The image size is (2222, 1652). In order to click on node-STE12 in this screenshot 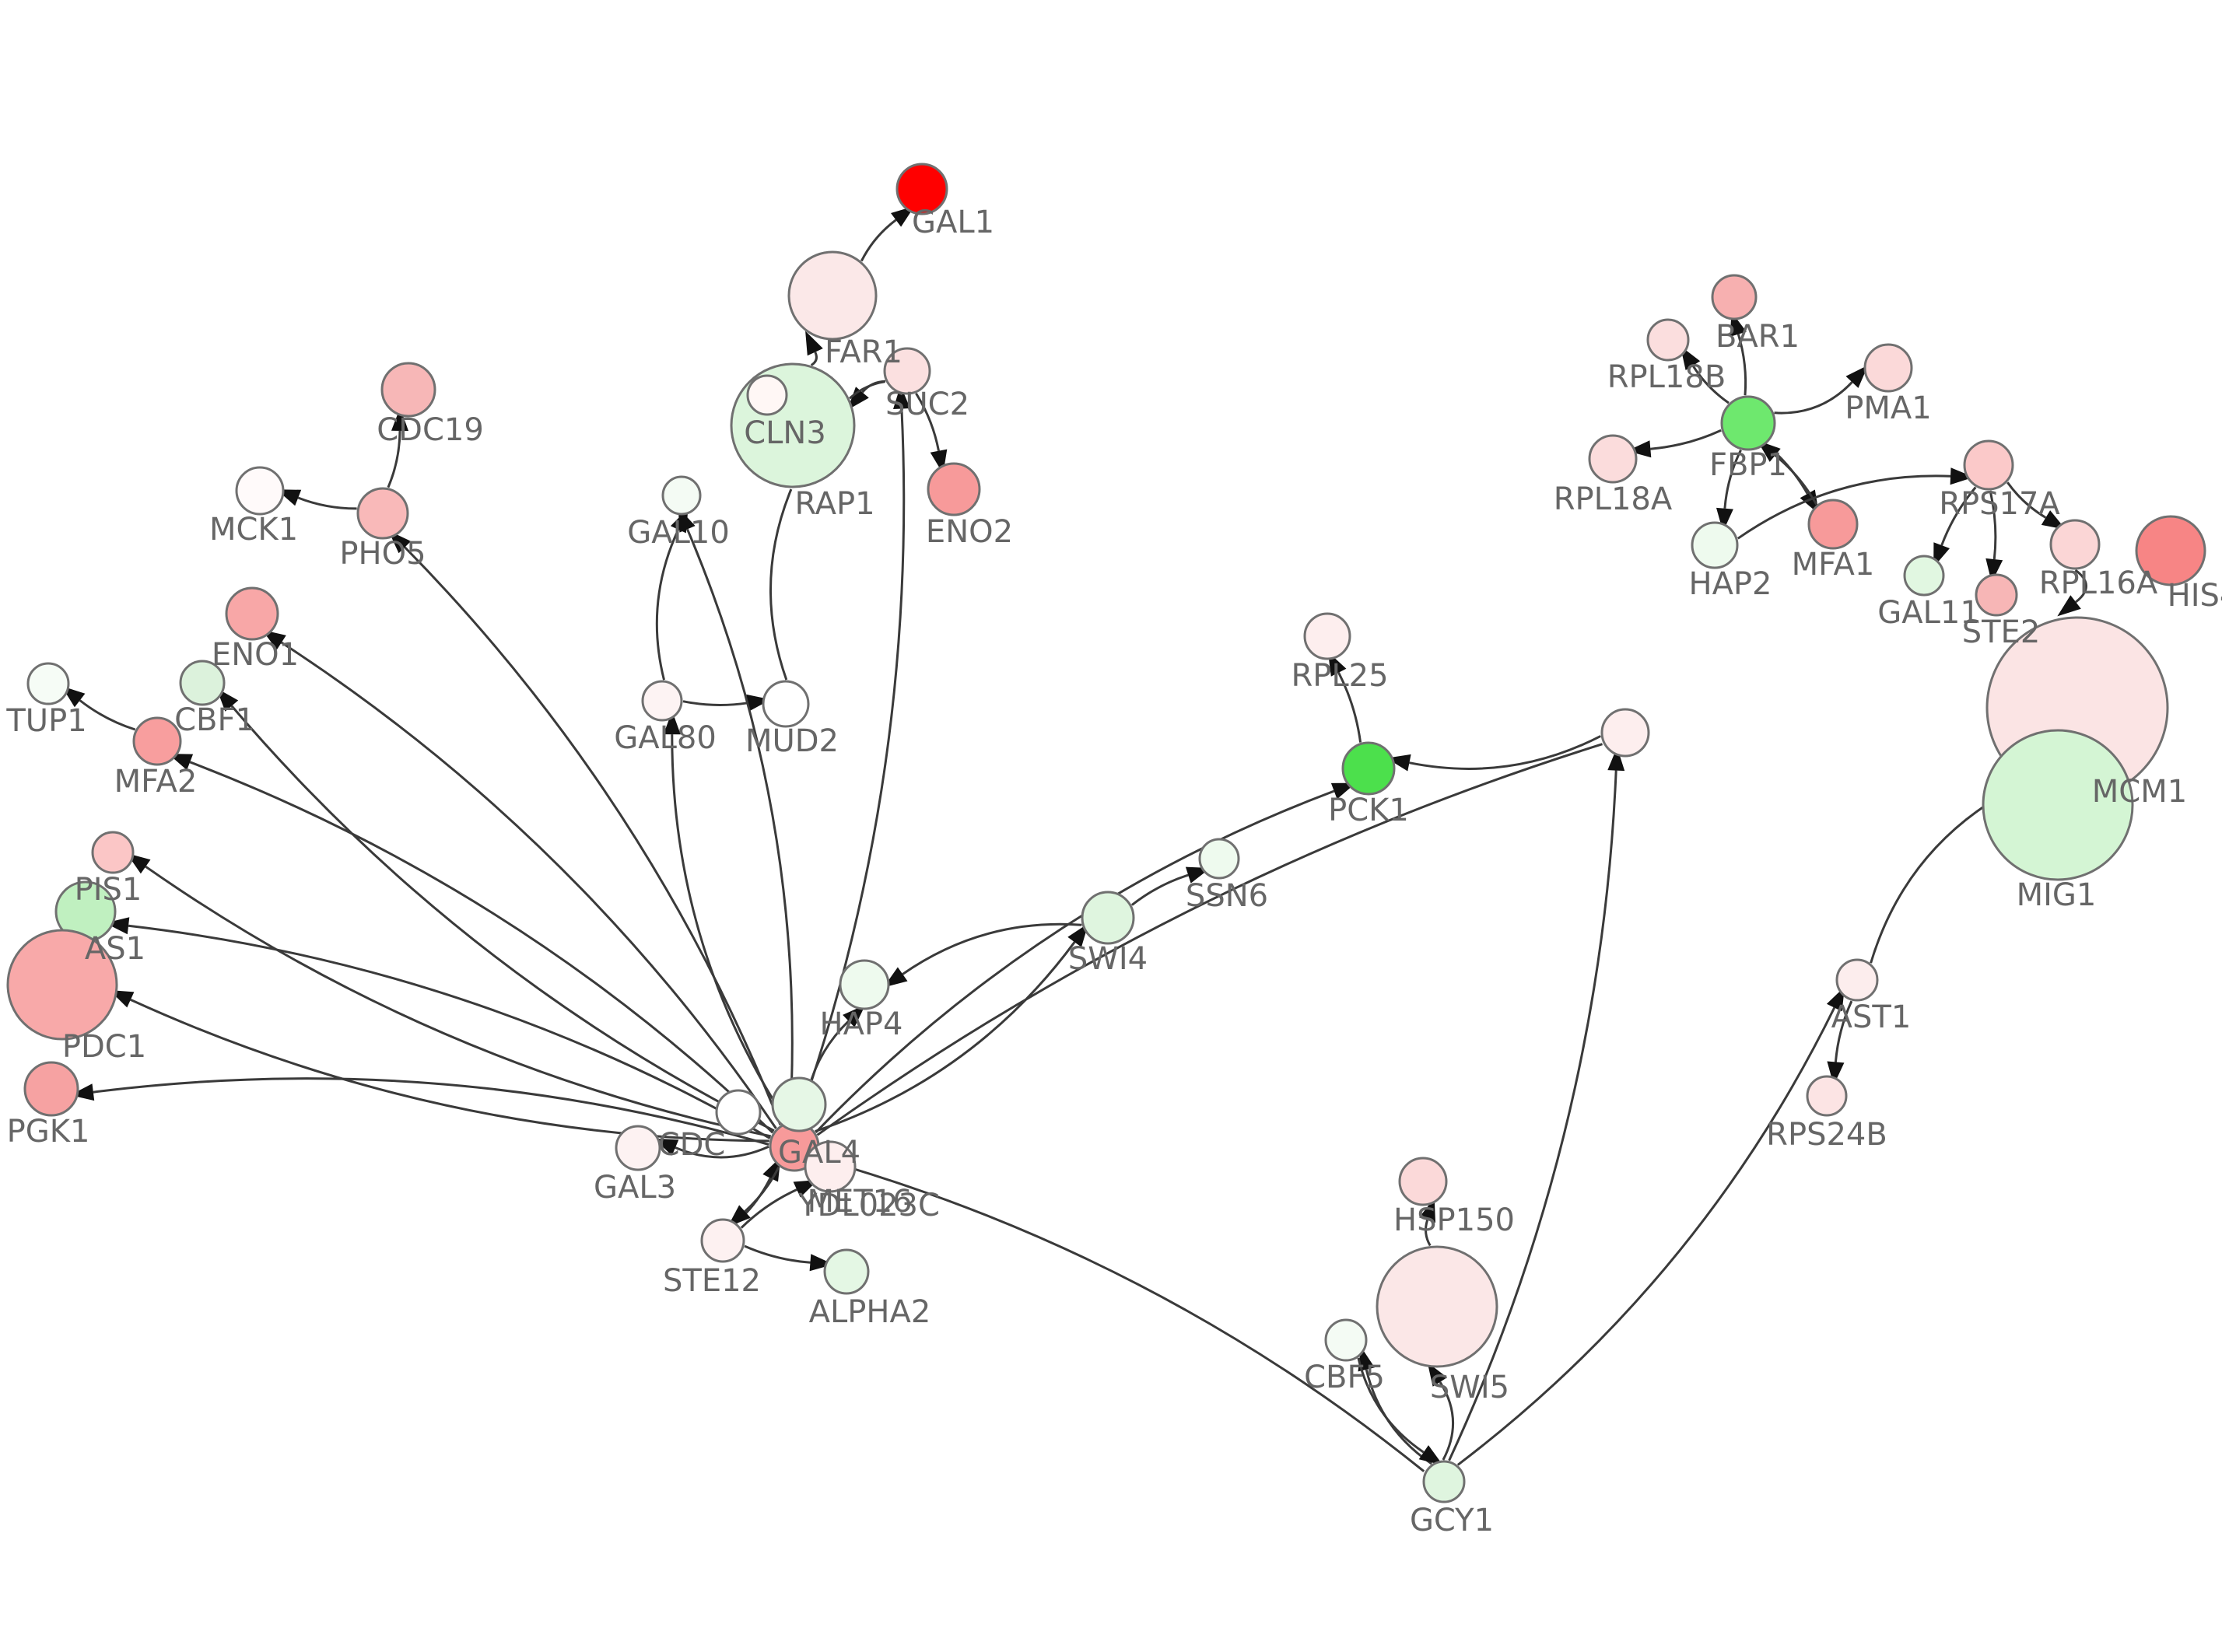, I will do `click(722, 1241)`.